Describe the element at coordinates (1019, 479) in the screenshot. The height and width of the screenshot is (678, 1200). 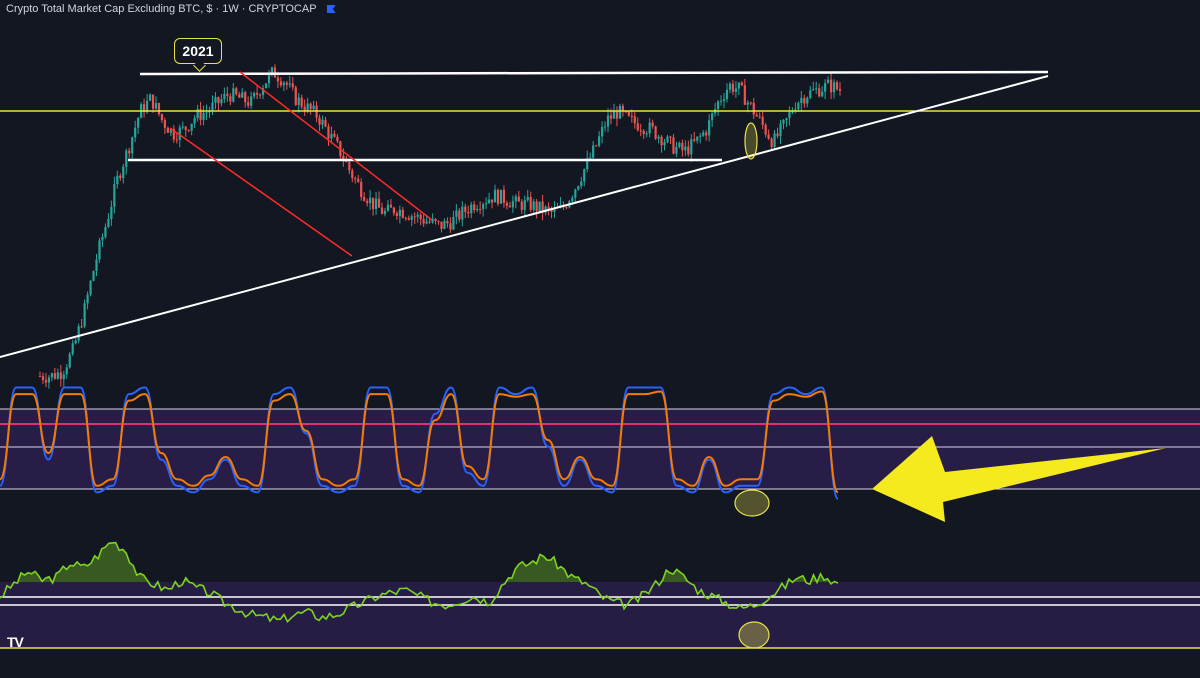
I see `yellow-arrow` at that location.